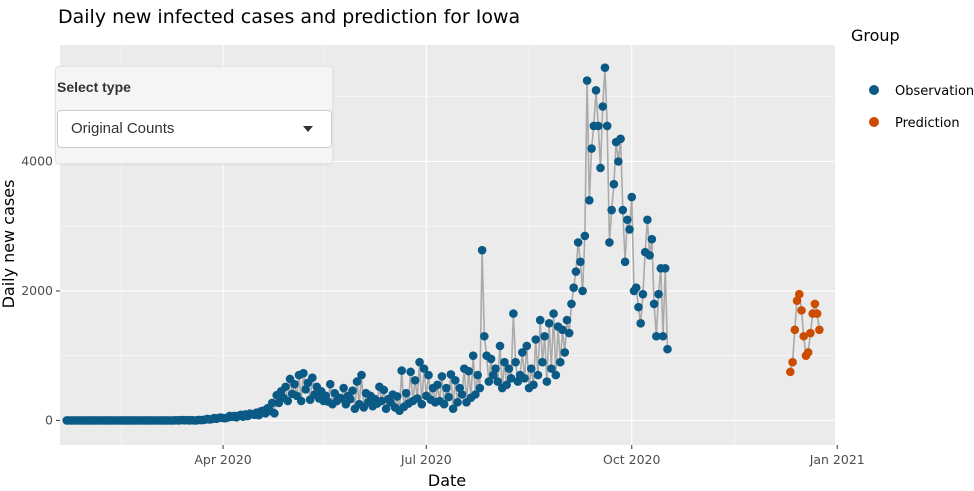 Image resolution: width=974 pixels, height=491 pixels. I want to click on x-tick-label: Apr 2020, so click(222, 459).